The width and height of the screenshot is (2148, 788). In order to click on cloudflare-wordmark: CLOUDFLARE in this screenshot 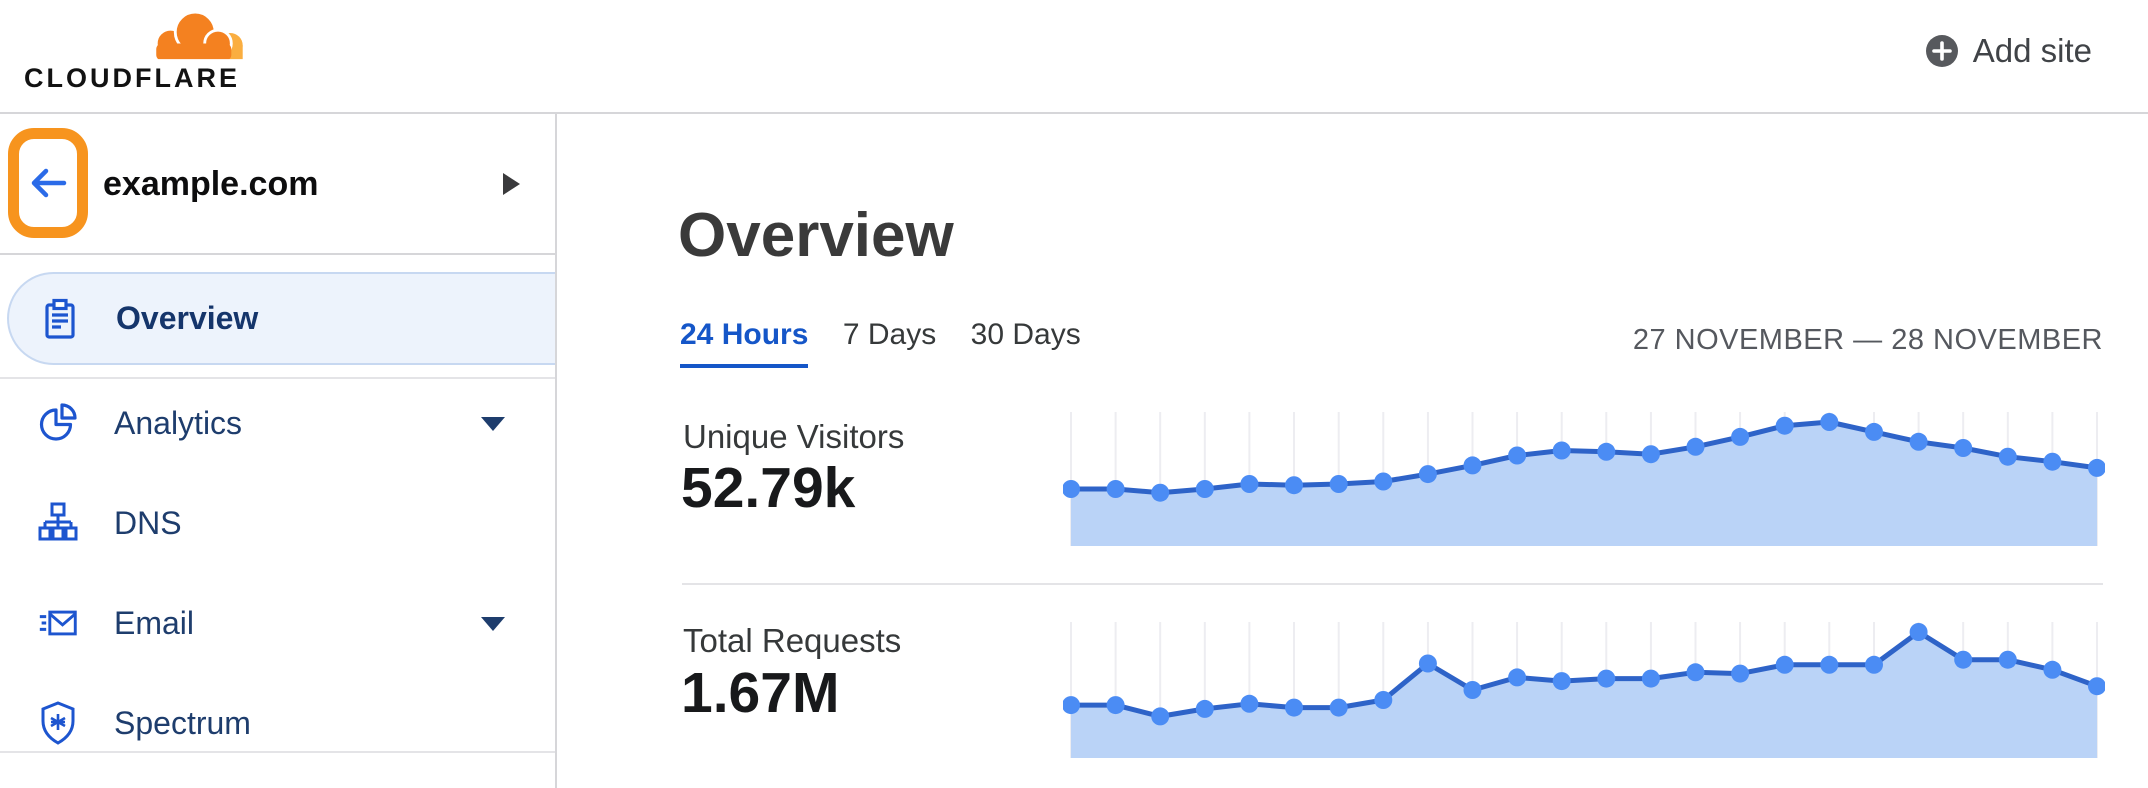, I will do `click(132, 78)`.